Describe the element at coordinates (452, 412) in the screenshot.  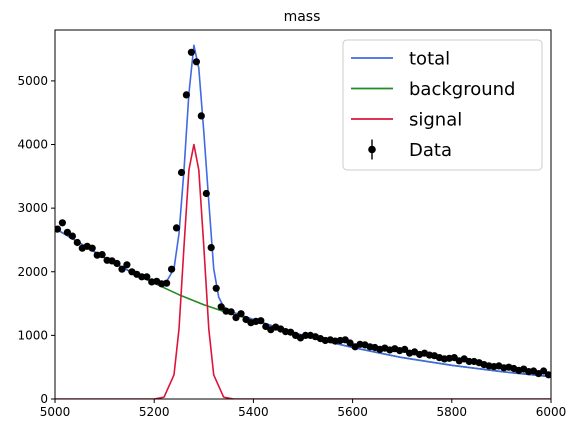
I see `x-tick-label: 5800` at that location.